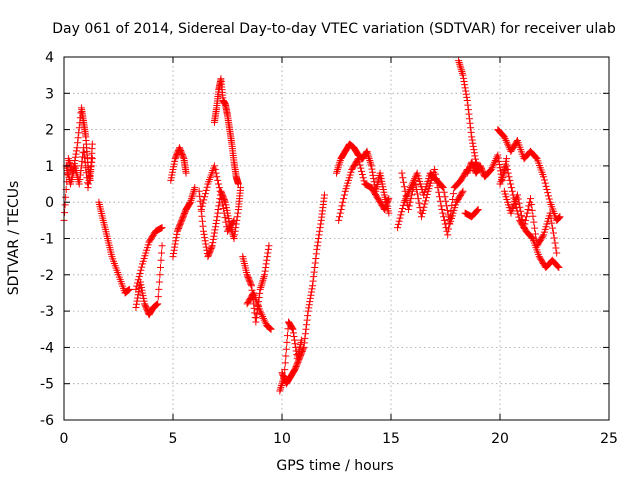 Image resolution: width=640 pixels, height=480 pixels. What do you see at coordinates (49, 58) in the screenshot?
I see `y-tick-label: 4` at bounding box center [49, 58].